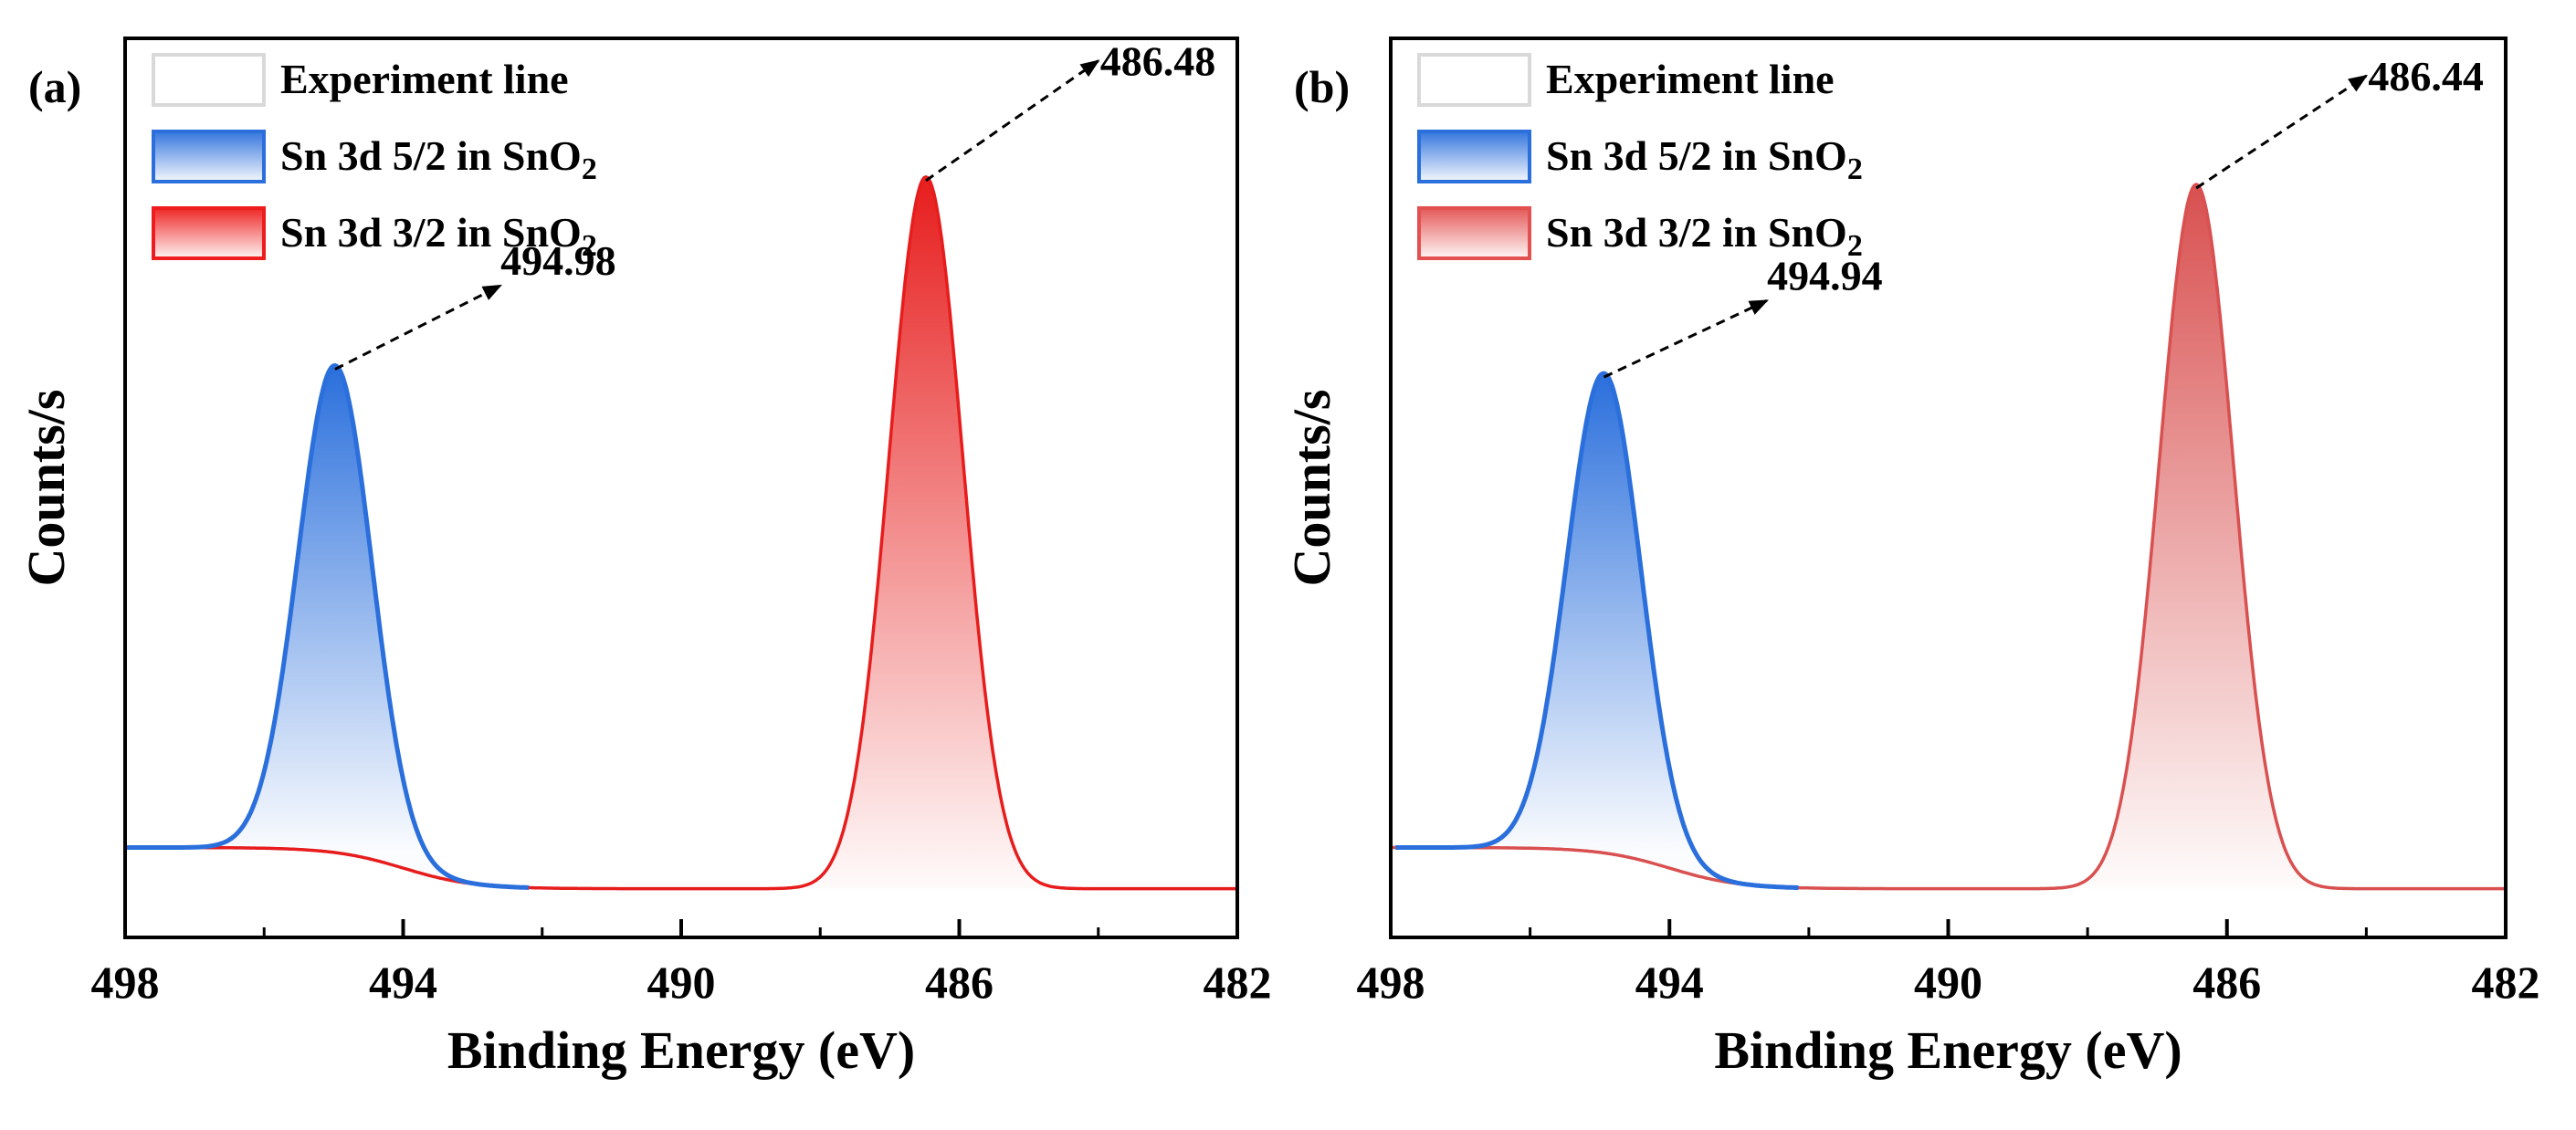 The width and height of the screenshot is (2576, 1130). What do you see at coordinates (558, 260) in the screenshot?
I see `peak-annotation-label: 494.98` at bounding box center [558, 260].